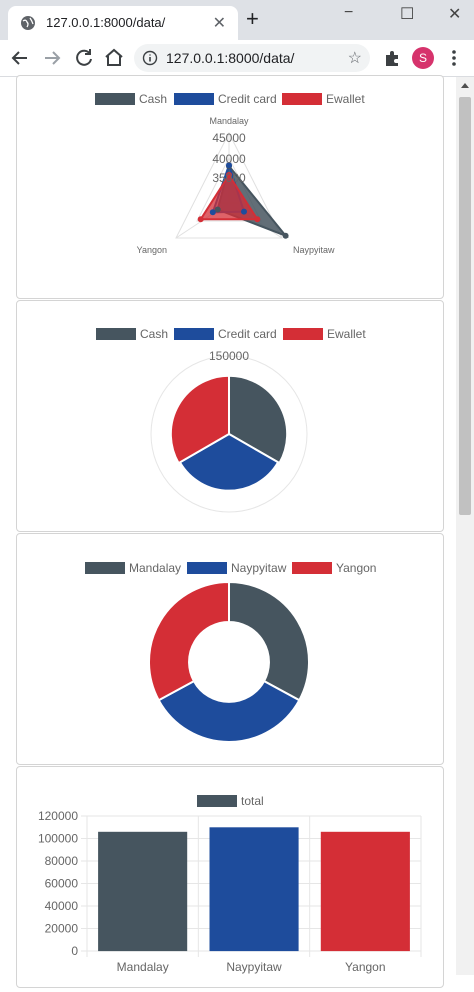 This screenshot has width=474, height=992. Describe the element at coordinates (212, 212) in the screenshot. I see `radar-point-credit-card-yangon` at that location.